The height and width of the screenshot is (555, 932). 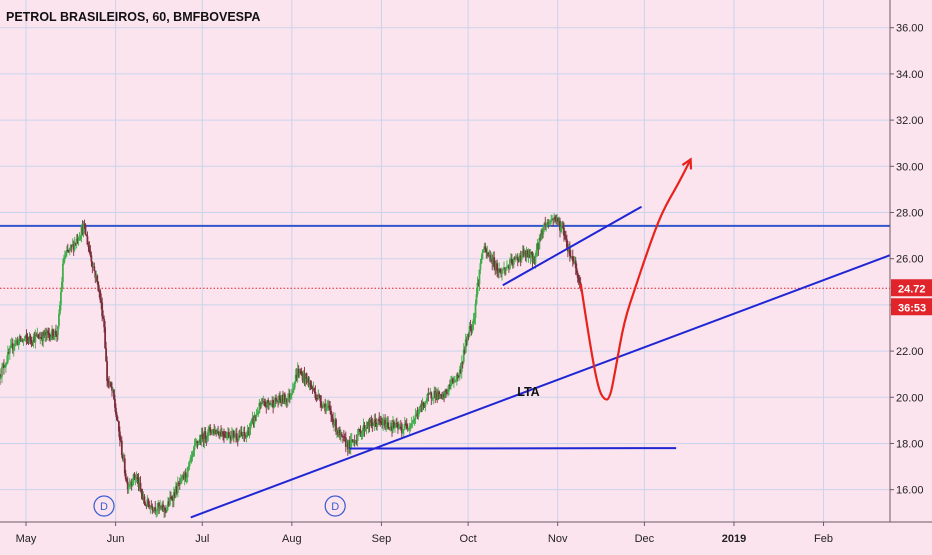 What do you see at coordinates (910, 444) in the screenshot?
I see `price-tick-label: 18.00` at bounding box center [910, 444].